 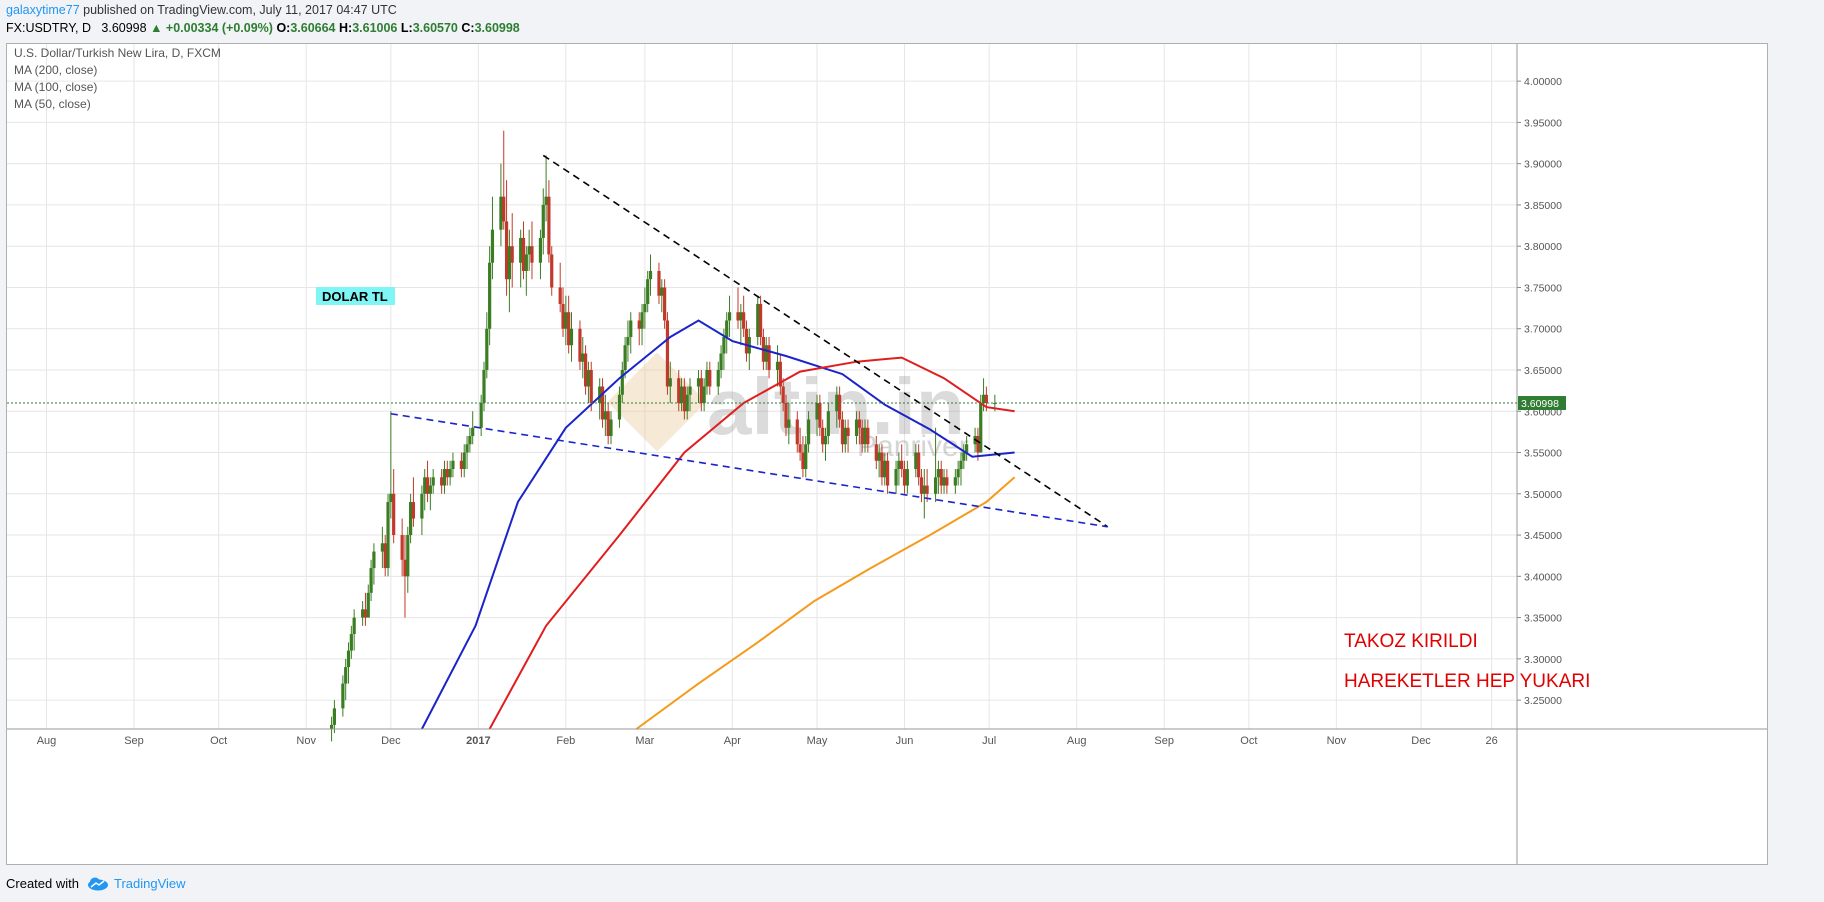 What do you see at coordinates (825, 603) in the screenshot?
I see `ma200-line` at bounding box center [825, 603].